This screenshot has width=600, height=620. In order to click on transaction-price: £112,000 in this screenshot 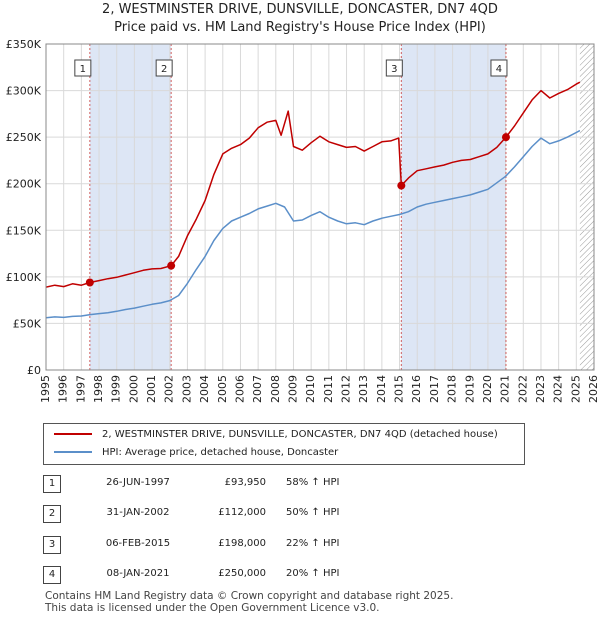, I will do `click(242, 512)`.